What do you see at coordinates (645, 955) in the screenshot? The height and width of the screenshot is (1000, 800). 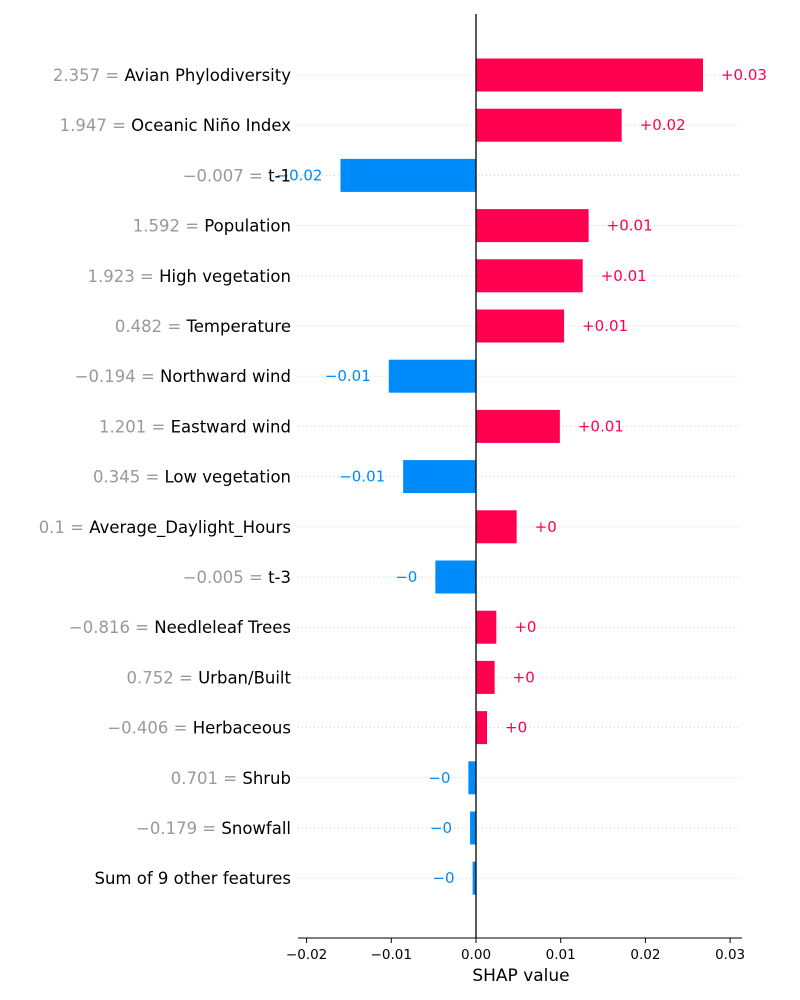 I see `x-tick-label: 0.02` at bounding box center [645, 955].